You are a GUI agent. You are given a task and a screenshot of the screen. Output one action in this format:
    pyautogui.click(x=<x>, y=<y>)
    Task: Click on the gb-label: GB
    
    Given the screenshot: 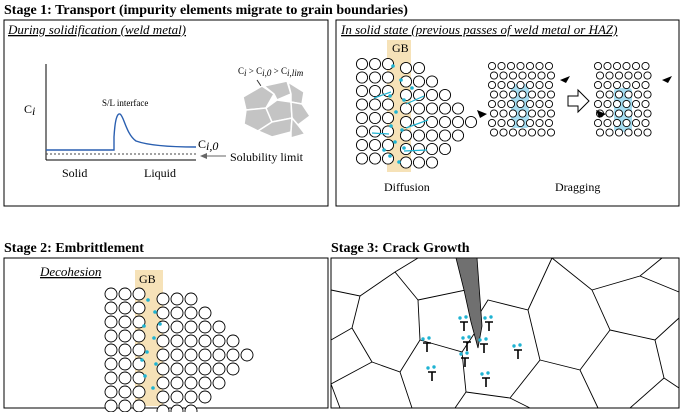 What is the action you would take?
    pyautogui.click(x=400, y=48)
    